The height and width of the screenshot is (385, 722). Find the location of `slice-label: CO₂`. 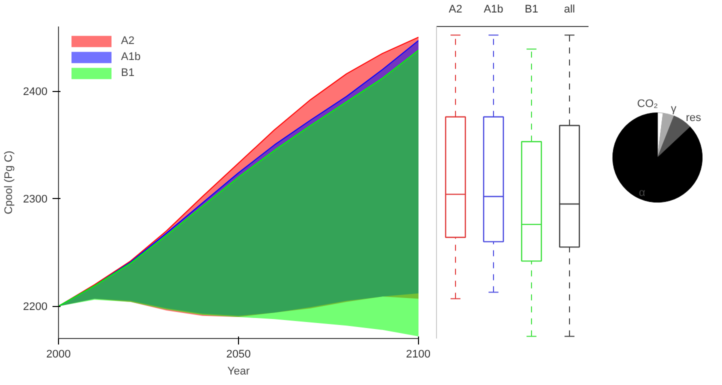

slice-label: CO₂ is located at coordinates (647, 104).